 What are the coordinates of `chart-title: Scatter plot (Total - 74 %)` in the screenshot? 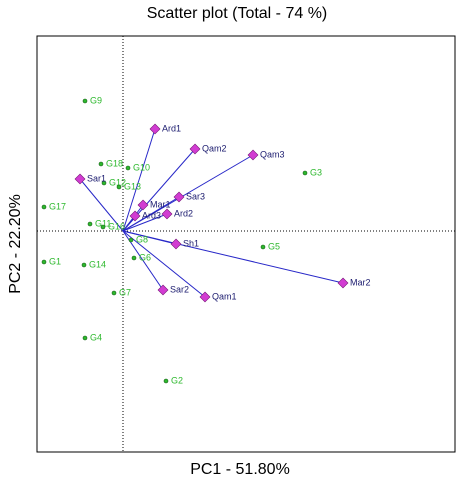 It's located at (237, 13).